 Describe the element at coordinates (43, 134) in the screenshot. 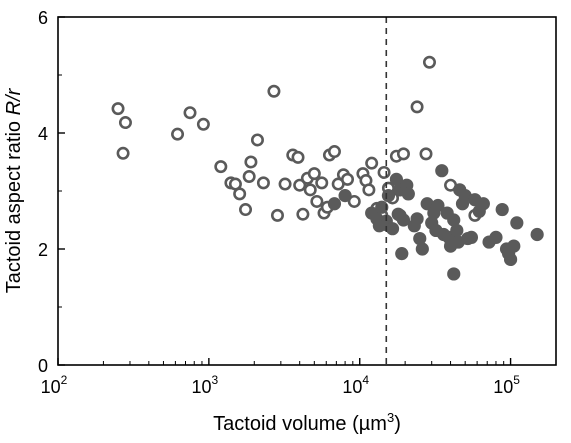

I see `y-tick-label: 4` at that location.